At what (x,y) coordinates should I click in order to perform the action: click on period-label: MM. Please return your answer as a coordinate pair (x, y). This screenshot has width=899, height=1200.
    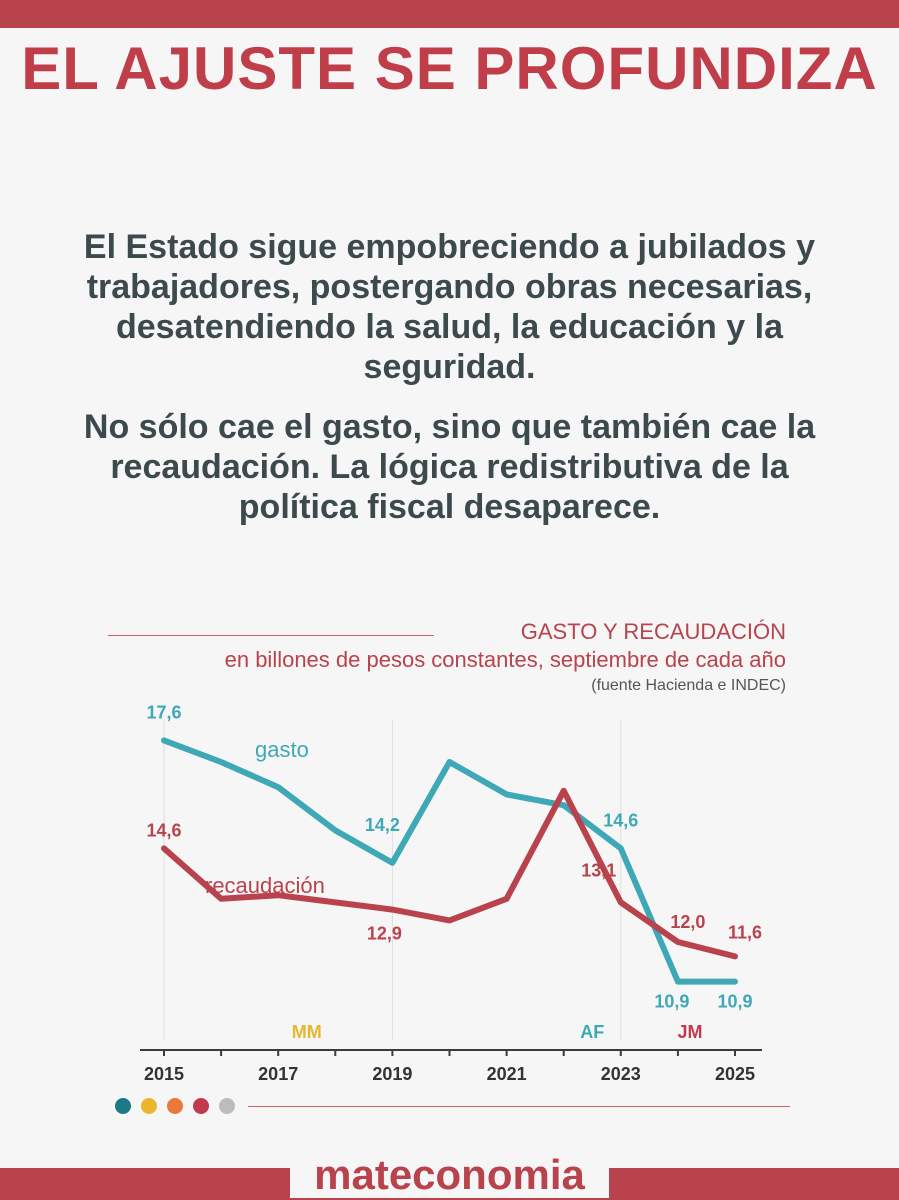
    Looking at the image, I should click on (307, 1032).